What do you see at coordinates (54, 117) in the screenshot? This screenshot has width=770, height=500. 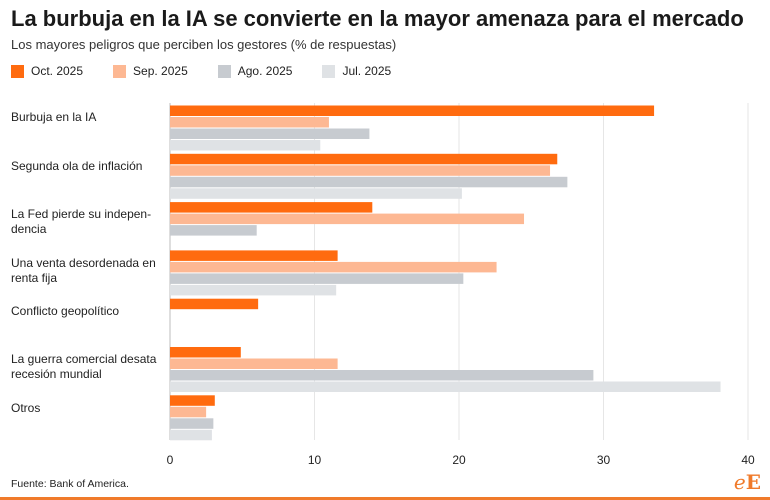 I see `category-label-line: Burbuja en la IA` at bounding box center [54, 117].